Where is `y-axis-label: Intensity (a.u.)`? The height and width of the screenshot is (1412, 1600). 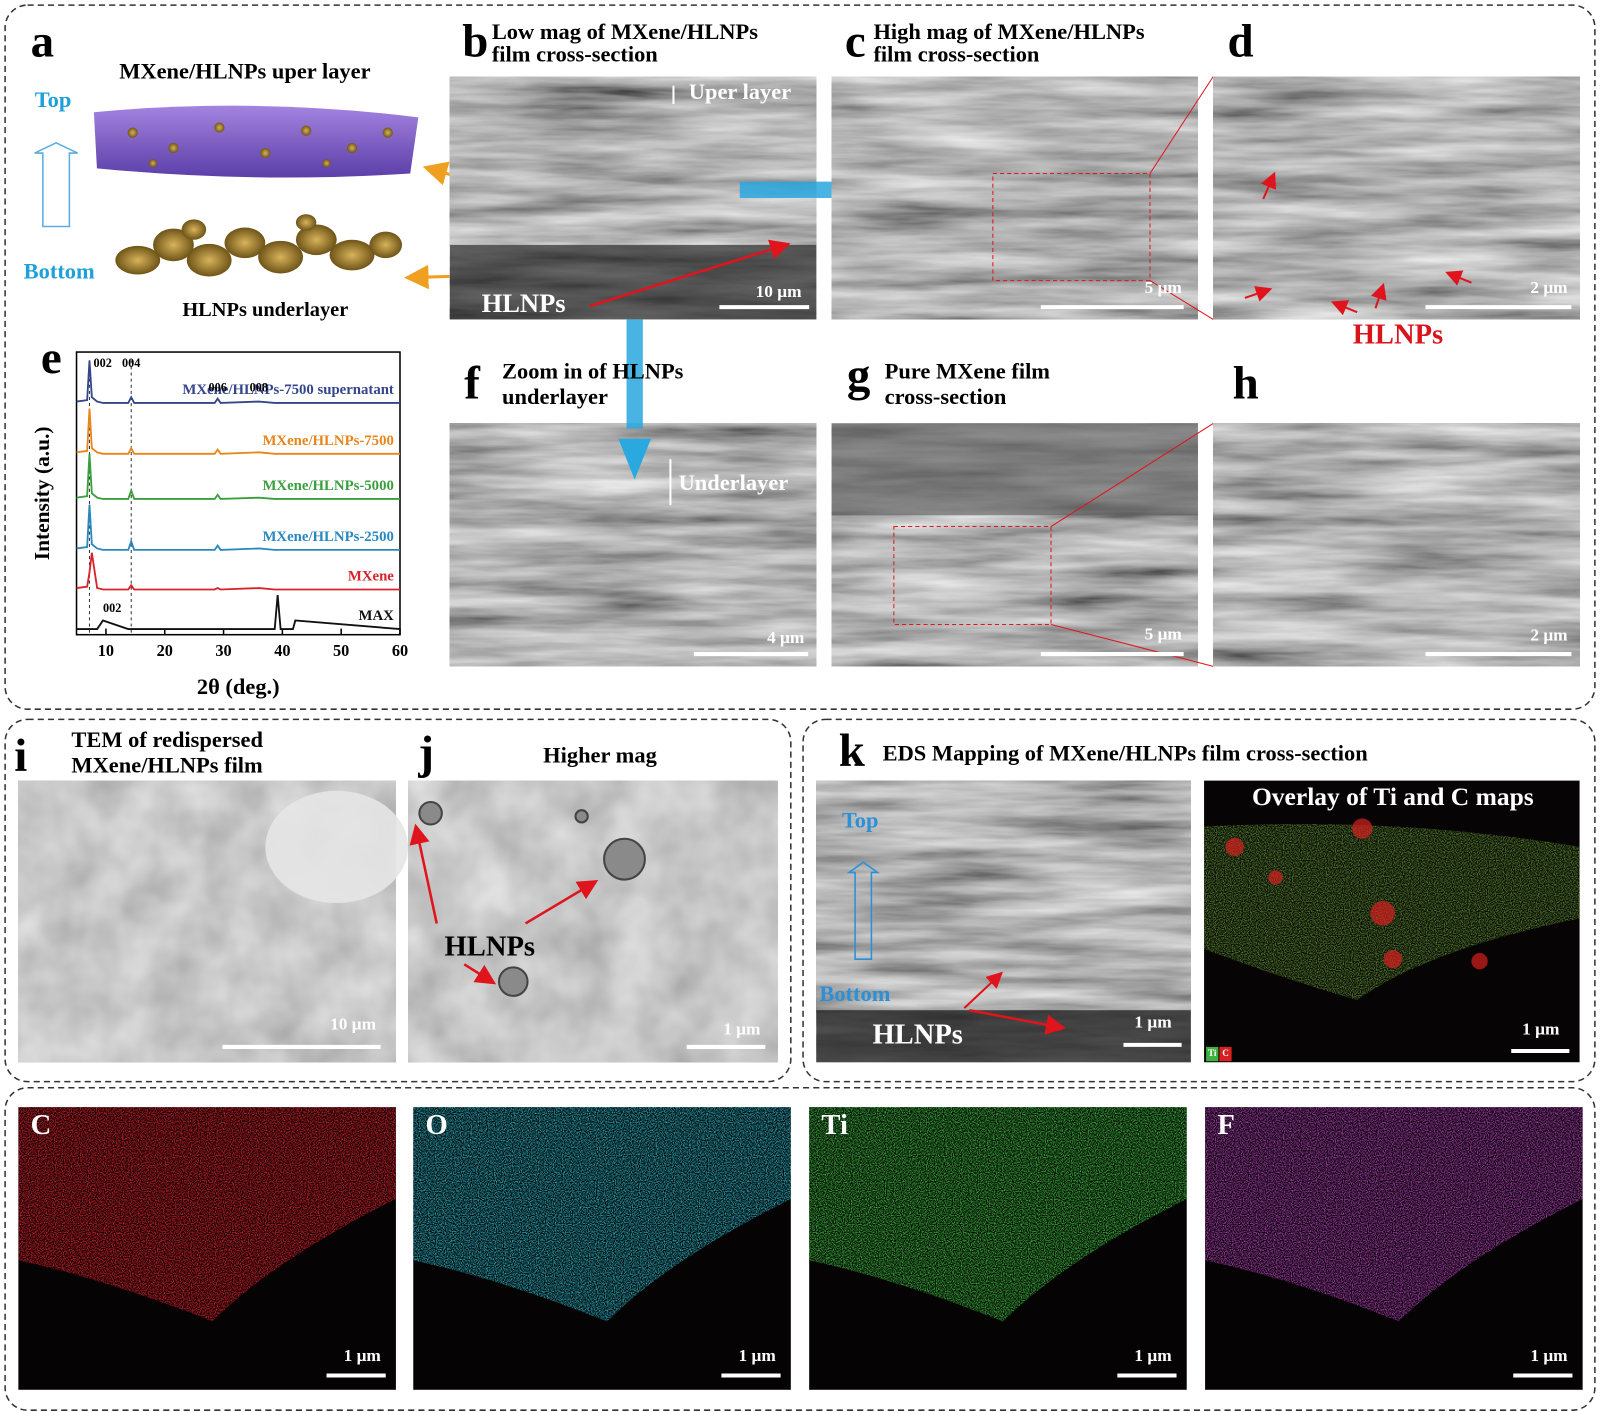 y-axis-label: Intensity (a.u.) is located at coordinates (42, 493).